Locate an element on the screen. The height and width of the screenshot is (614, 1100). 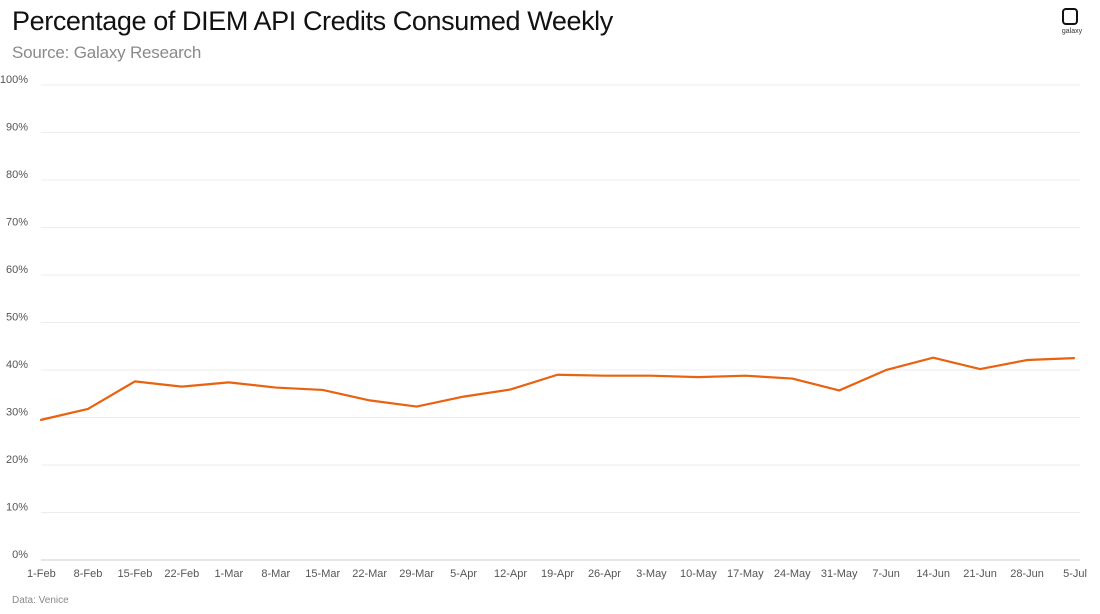
chart-subtitle: Source: Galaxy Research is located at coordinates (107, 52).